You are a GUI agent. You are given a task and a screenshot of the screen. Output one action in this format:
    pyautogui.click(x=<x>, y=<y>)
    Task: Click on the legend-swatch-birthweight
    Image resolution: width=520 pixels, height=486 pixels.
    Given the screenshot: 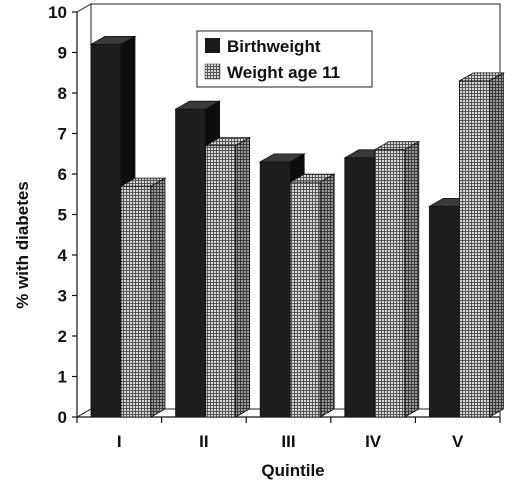 What is the action you would take?
    pyautogui.click(x=212, y=45)
    